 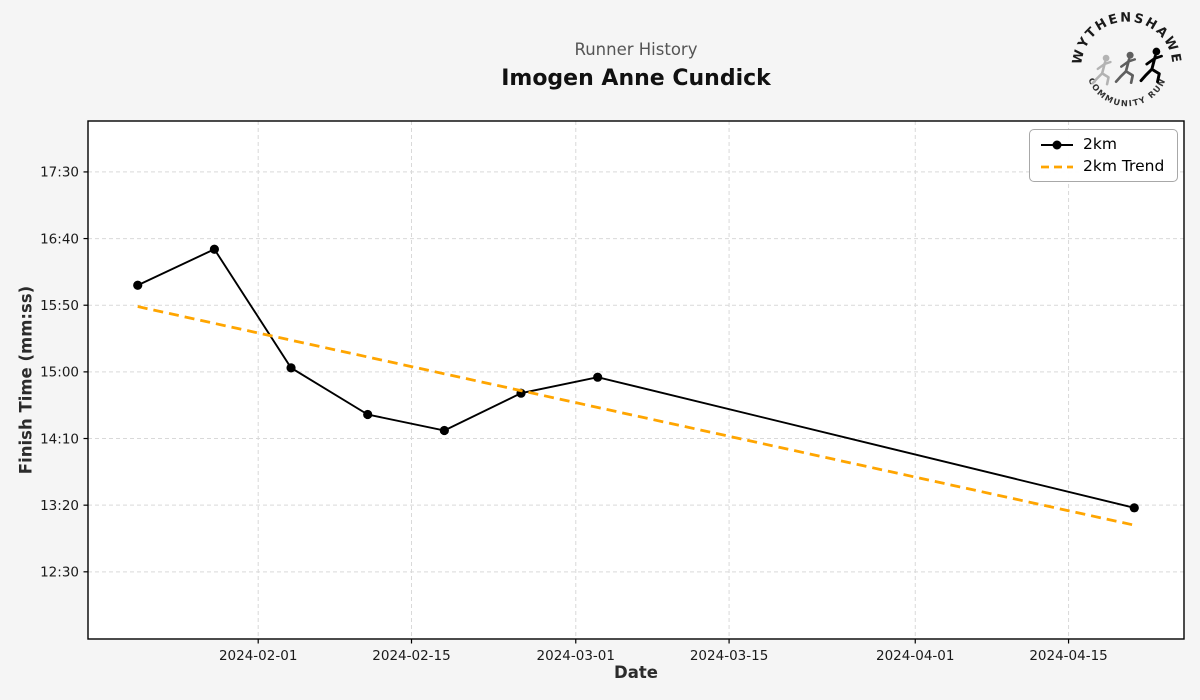 I want to click on wythenshawe-community-run-logo: WYTHENSHAWE COMMUNITY RUN, so click(x=1127, y=60).